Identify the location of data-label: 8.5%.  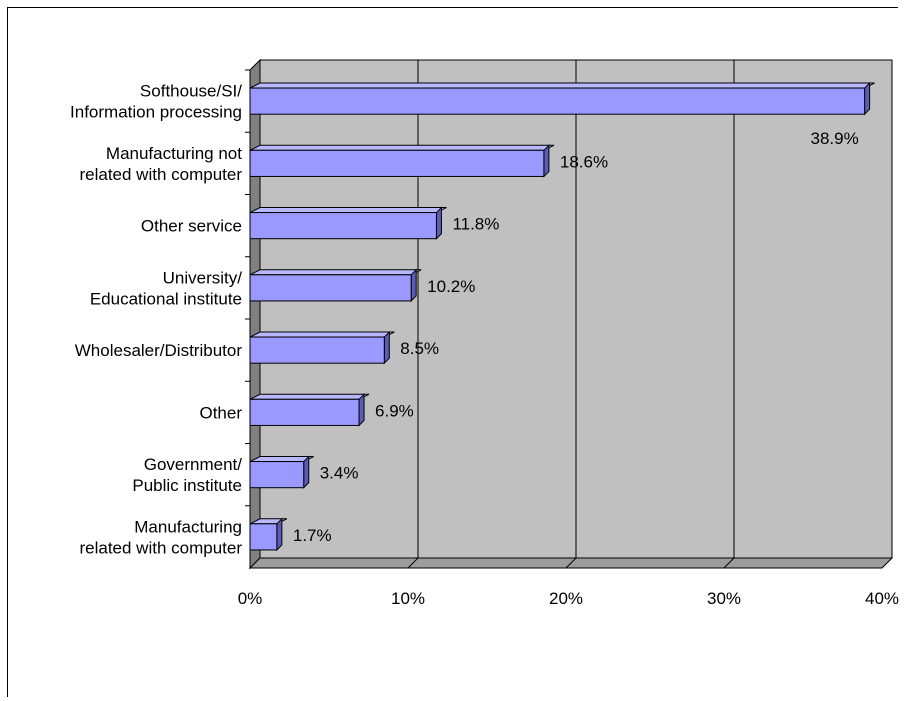
(419, 348).